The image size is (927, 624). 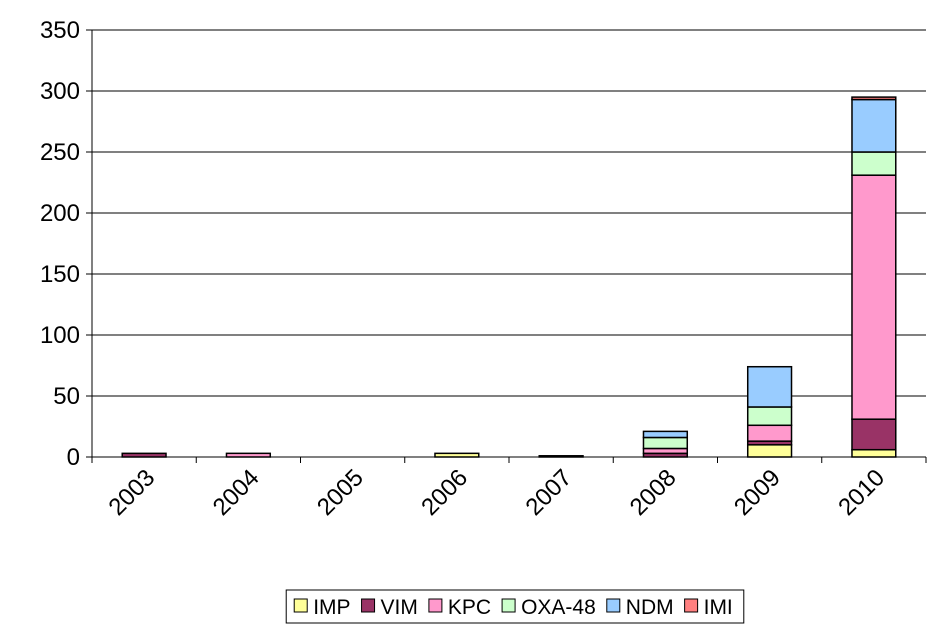 What do you see at coordinates (60, 30) in the screenshot?
I see `y-tick-label: 350` at bounding box center [60, 30].